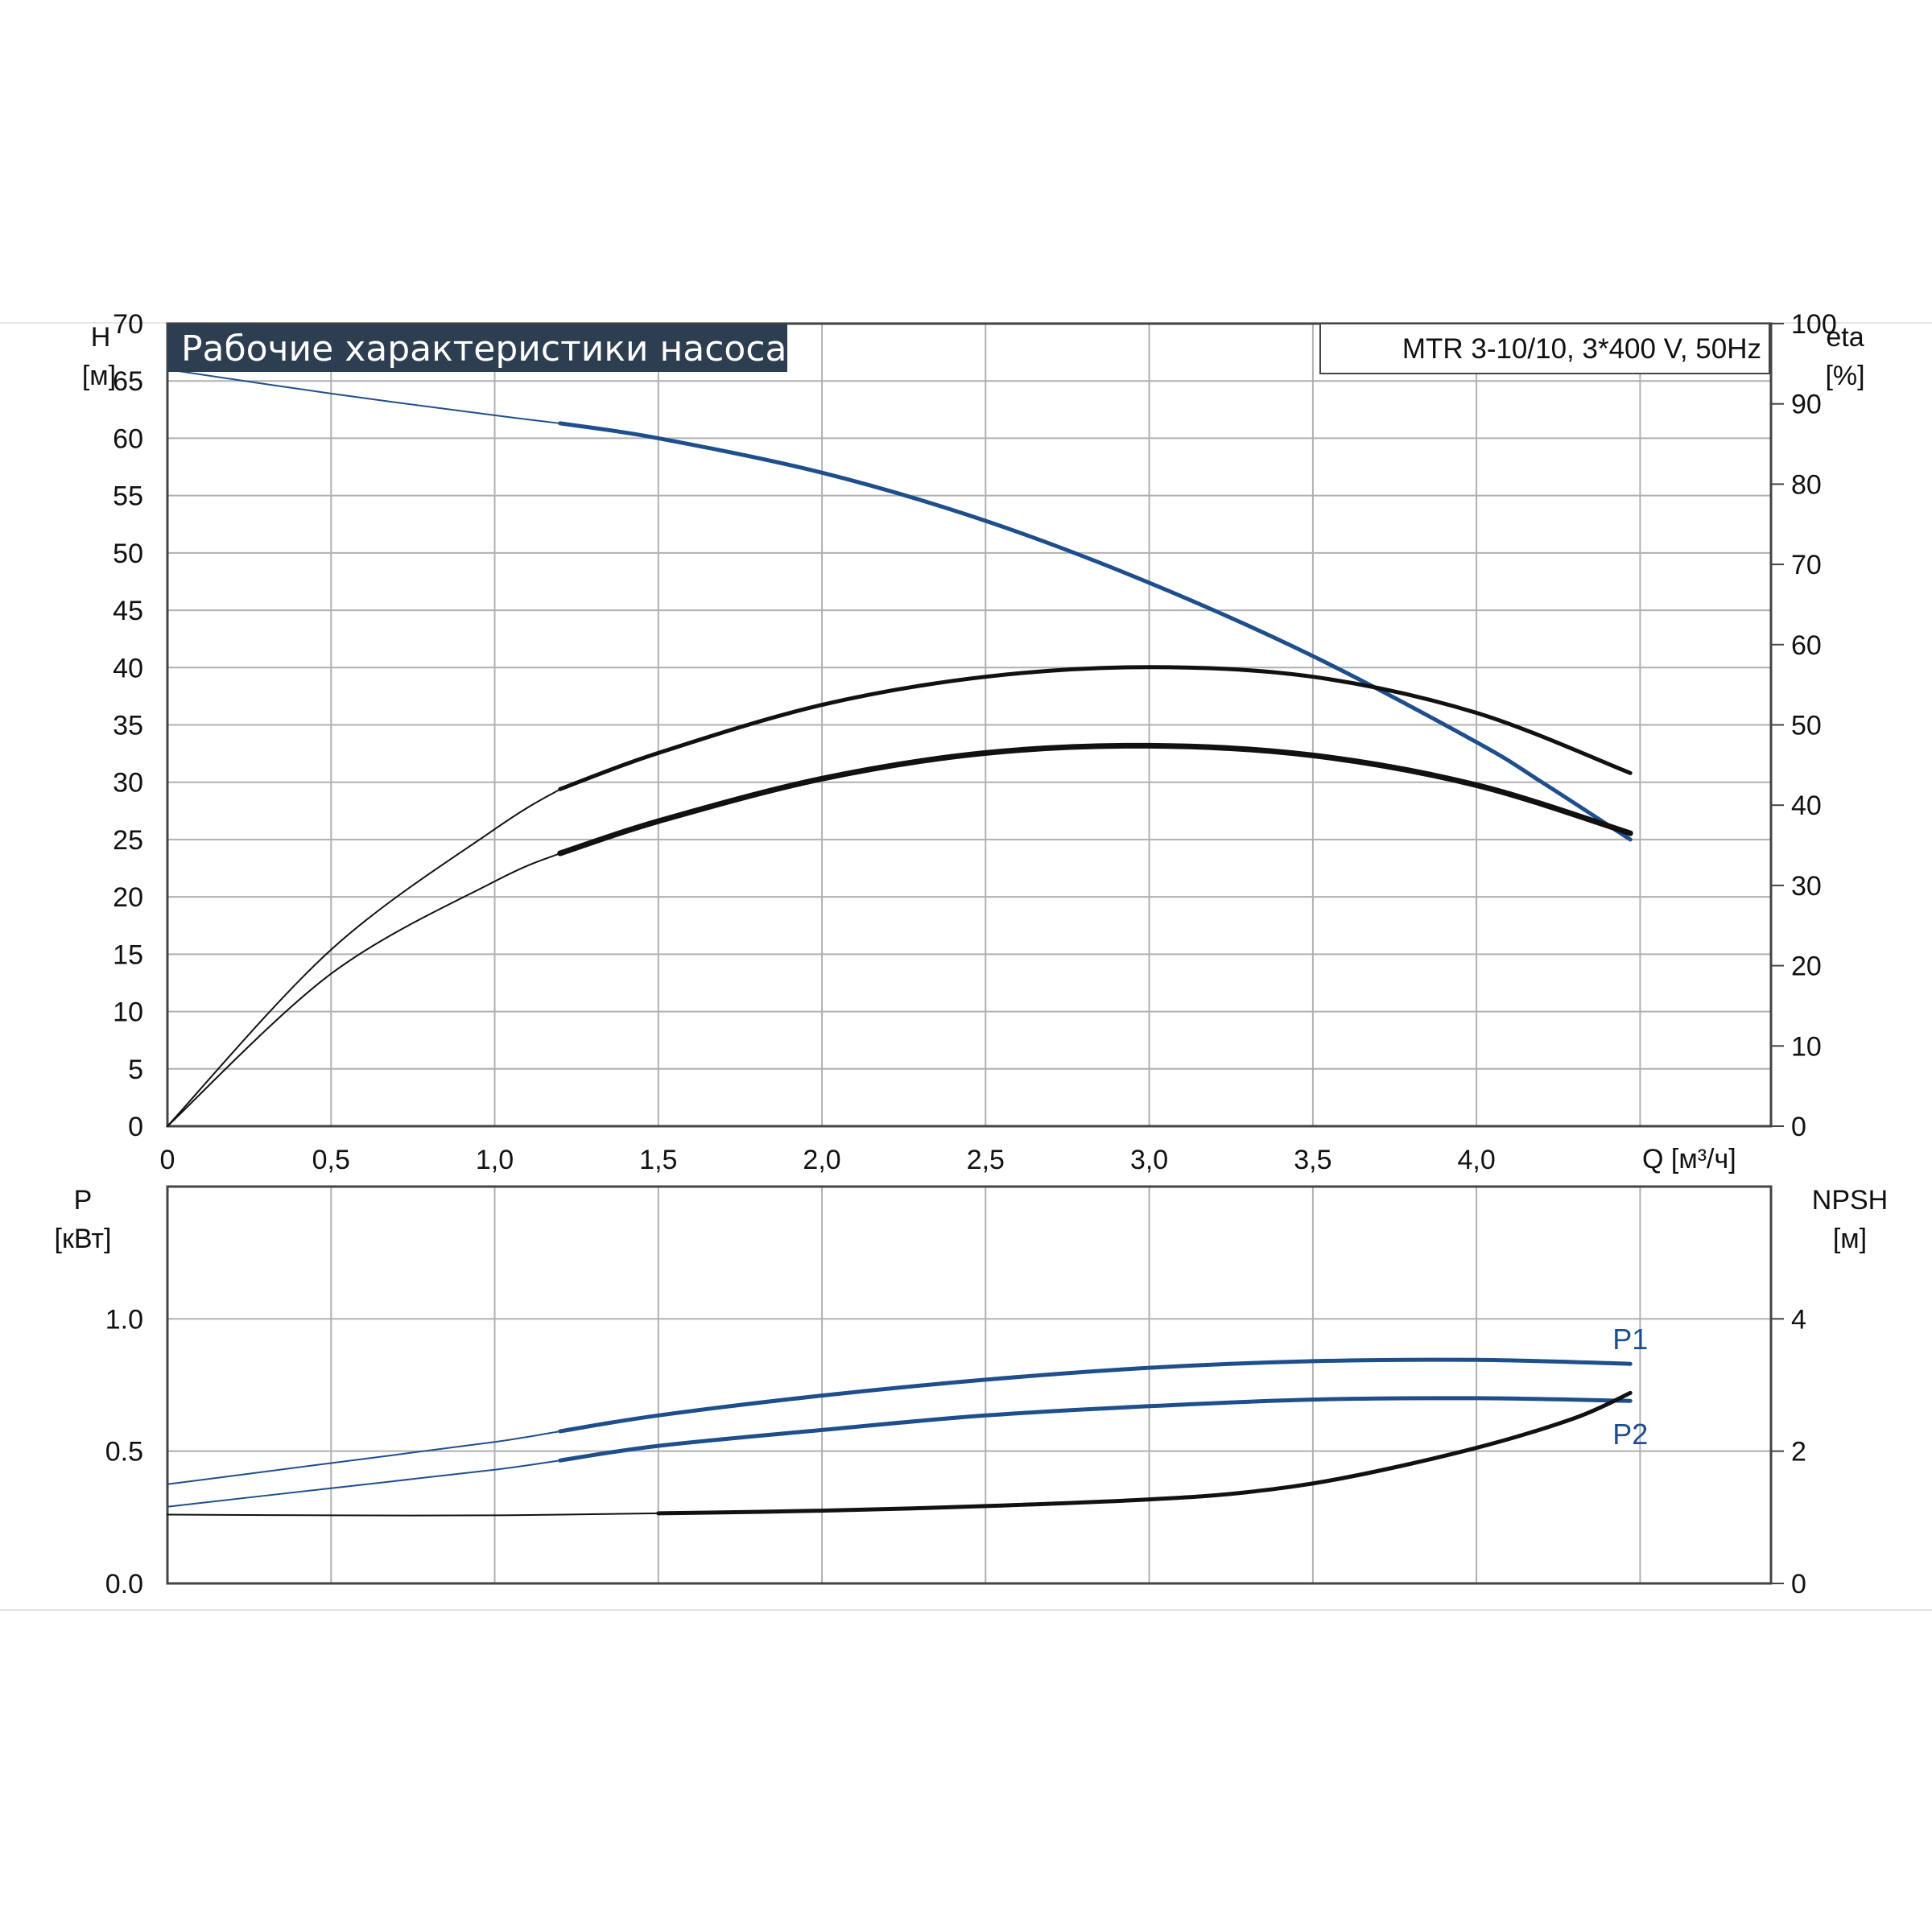  I want to click on power-tick-label: 1.0, so click(124, 1319).